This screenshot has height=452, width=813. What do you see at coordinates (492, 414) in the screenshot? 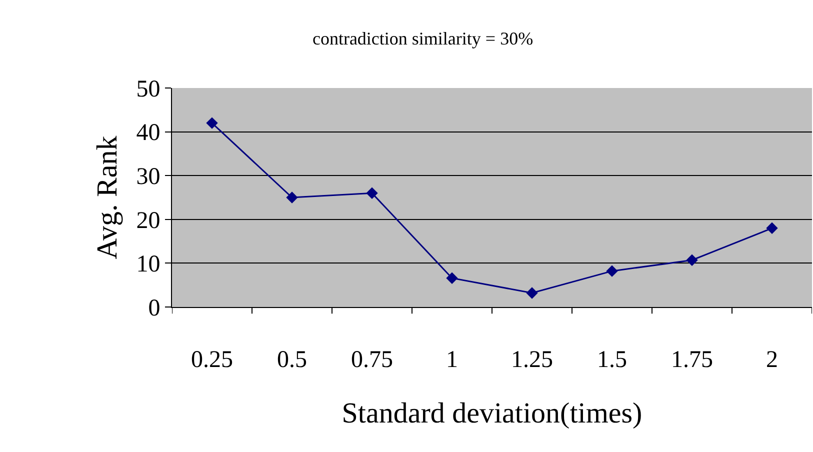
I see `x-axis-title: Standard deviation(times)` at bounding box center [492, 414].